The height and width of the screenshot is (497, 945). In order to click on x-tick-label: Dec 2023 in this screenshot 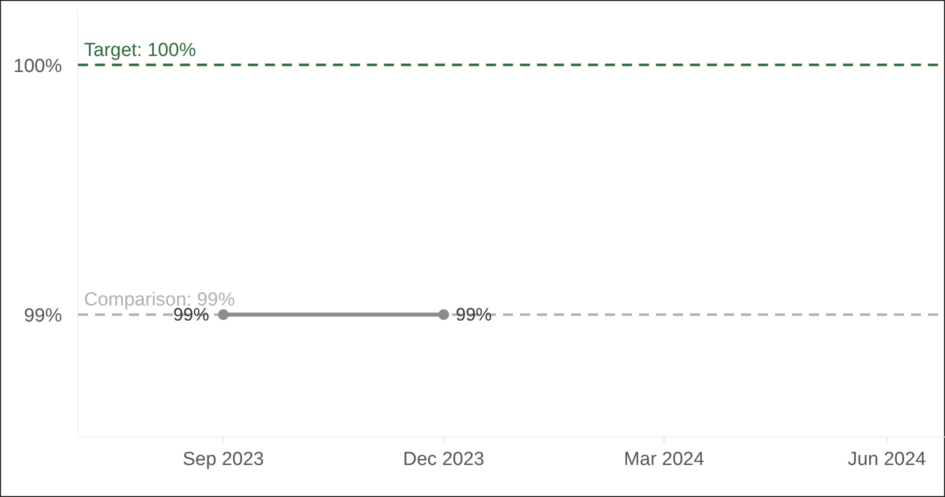, I will do `click(443, 459)`.